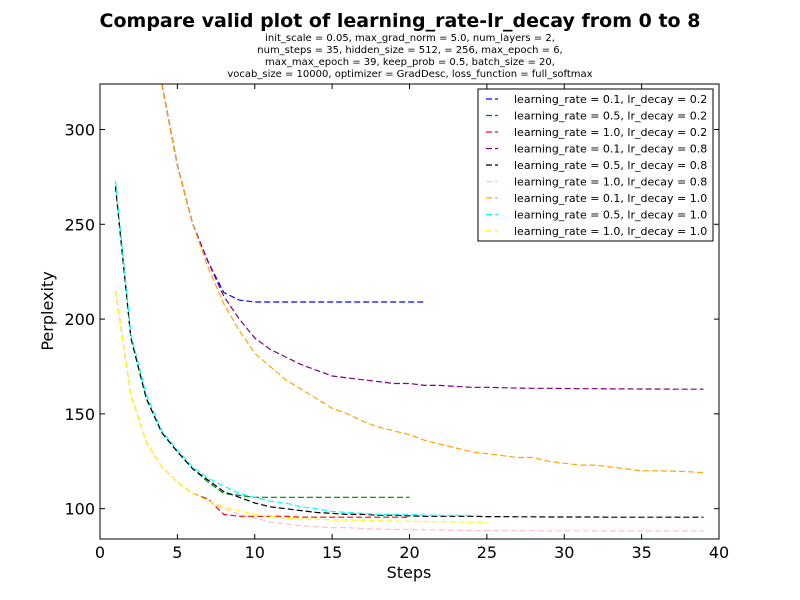 The height and width of the screenshot is (600, 800). What do you see at coordinates (79, 509) in the screenshot?
I see `y-tick-label: 100` at bounding box center [79, 509].